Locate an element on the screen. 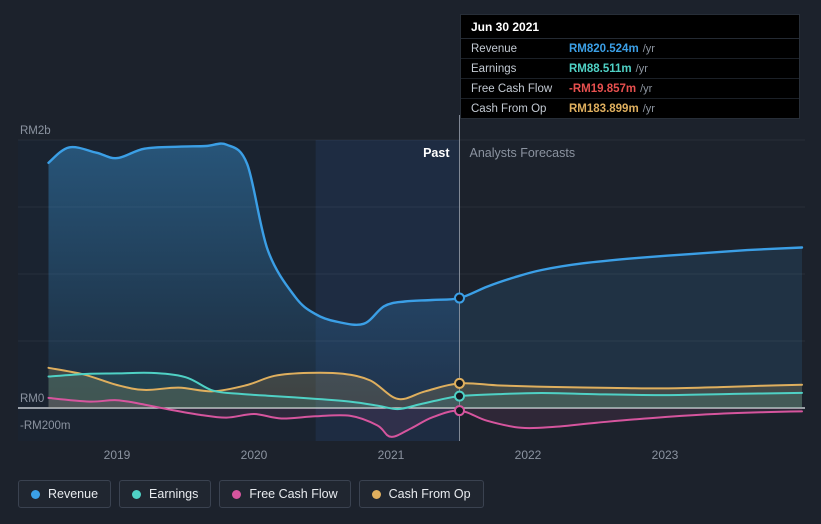 This screenshot has height=524, width=821. tooltip-value: RM820.524m is located at coordinates (604, 48).